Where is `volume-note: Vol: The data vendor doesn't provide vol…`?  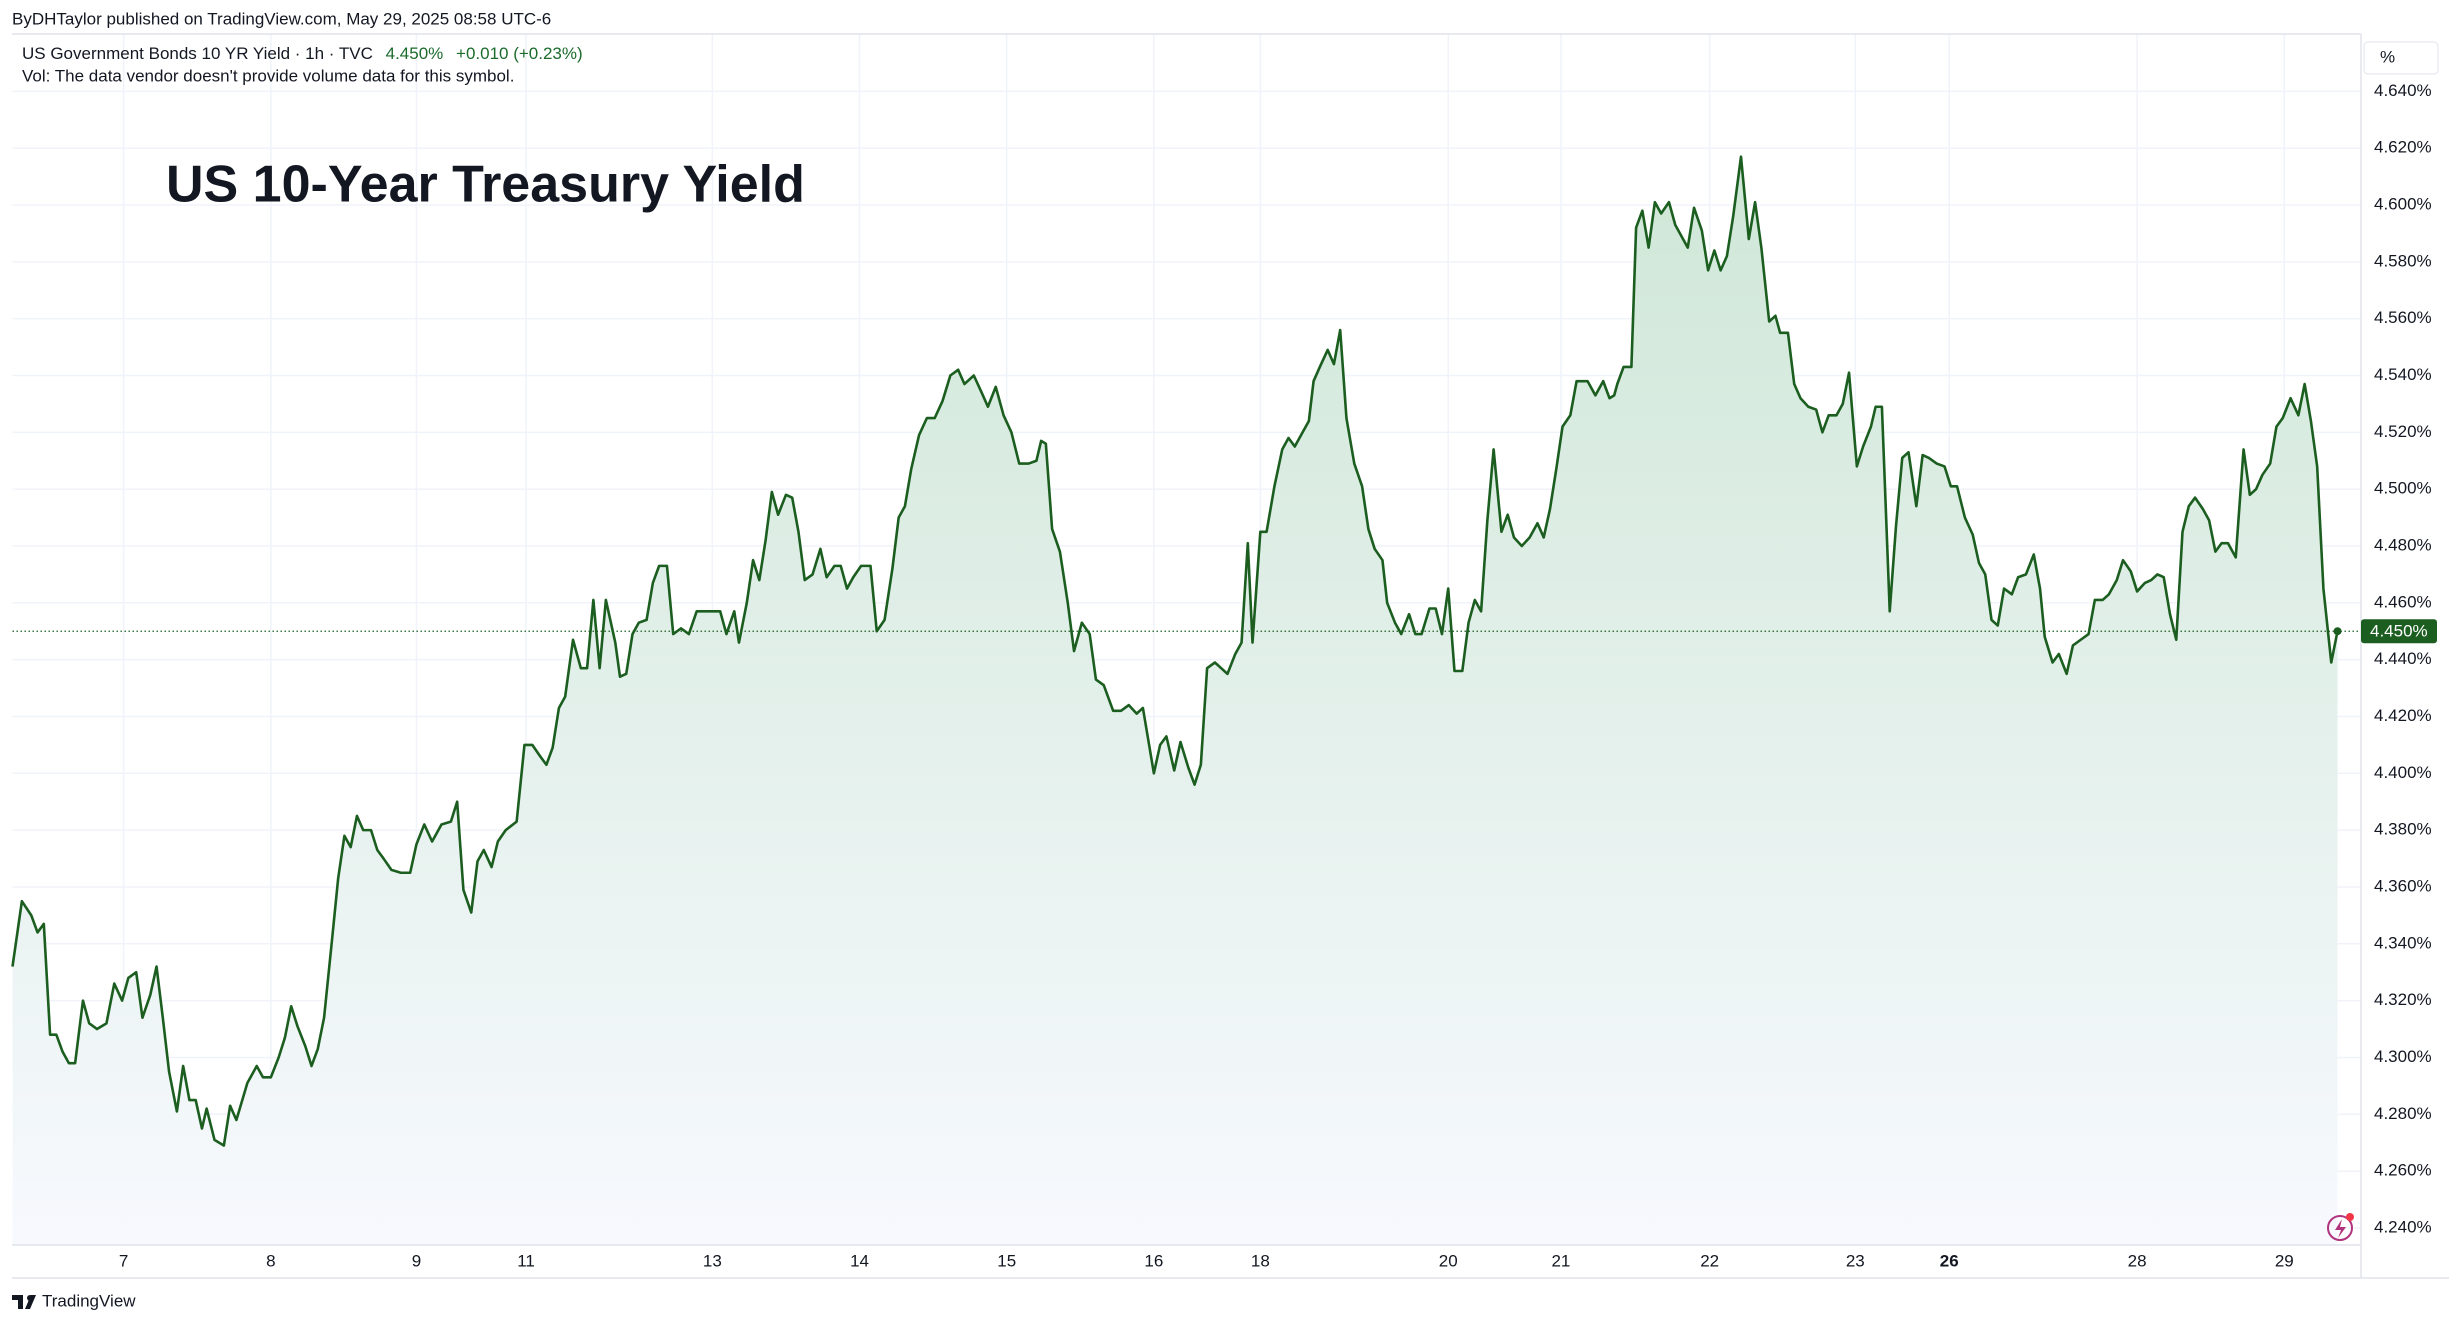 volume-note: Vol: The data vendor doesn't provide vol… is located at coordinates (268, 75).